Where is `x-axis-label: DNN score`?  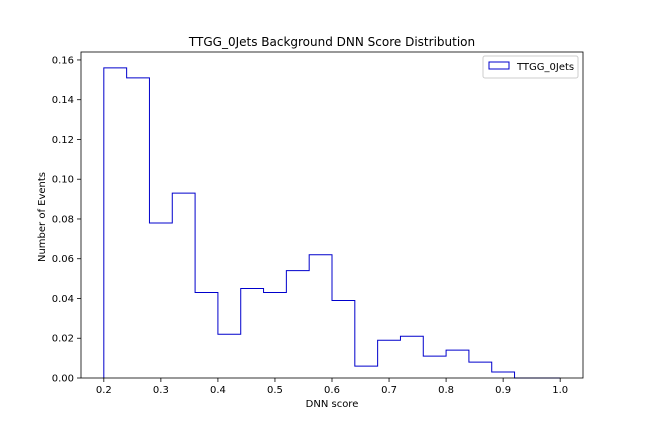 x-axis-label: DNN score is located at coordinates (332, 404).